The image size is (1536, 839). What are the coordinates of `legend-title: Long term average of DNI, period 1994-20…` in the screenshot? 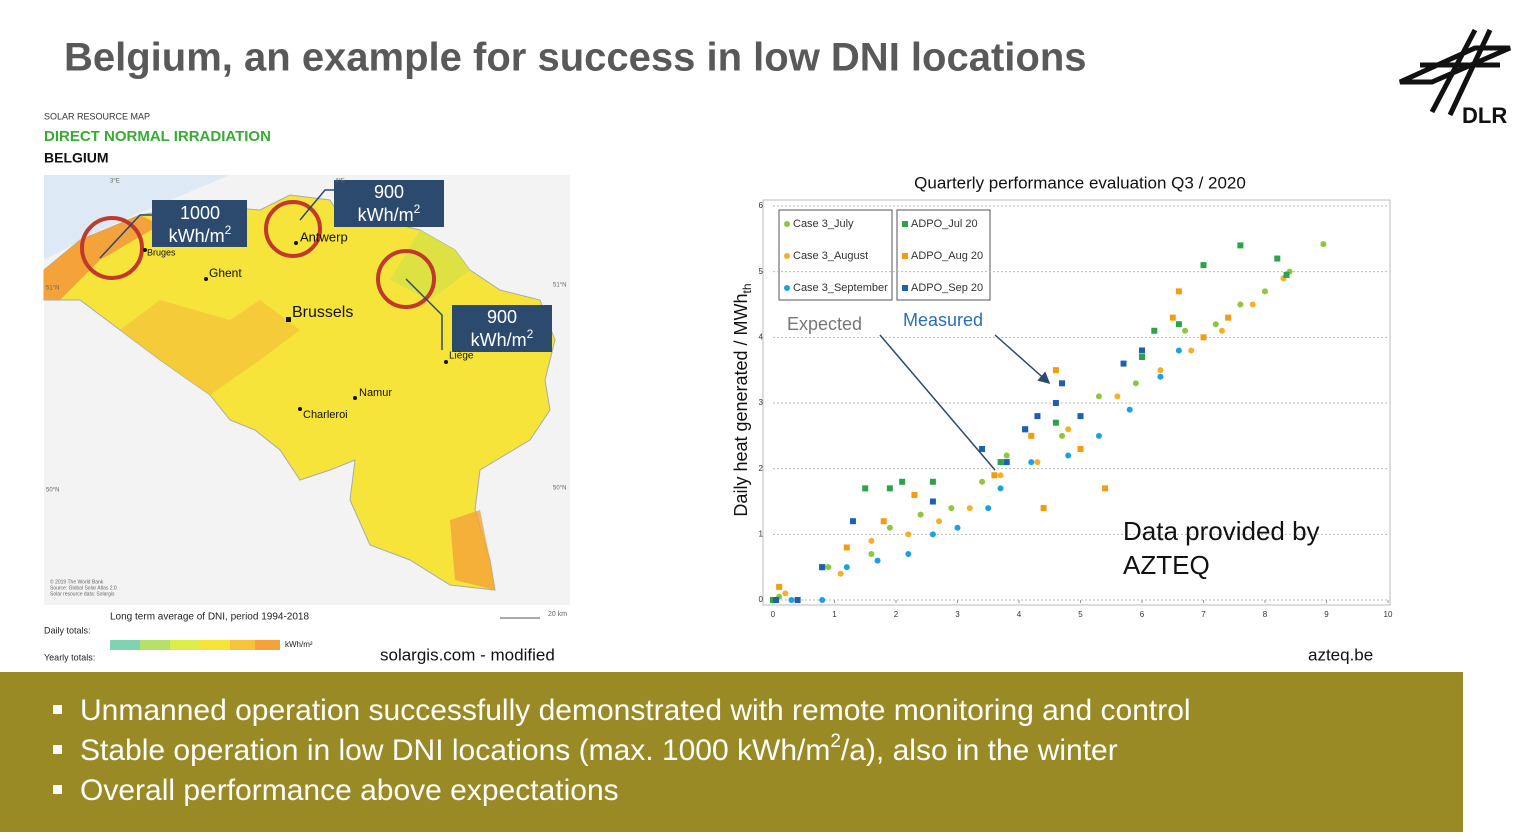 It's located at (209, 617).